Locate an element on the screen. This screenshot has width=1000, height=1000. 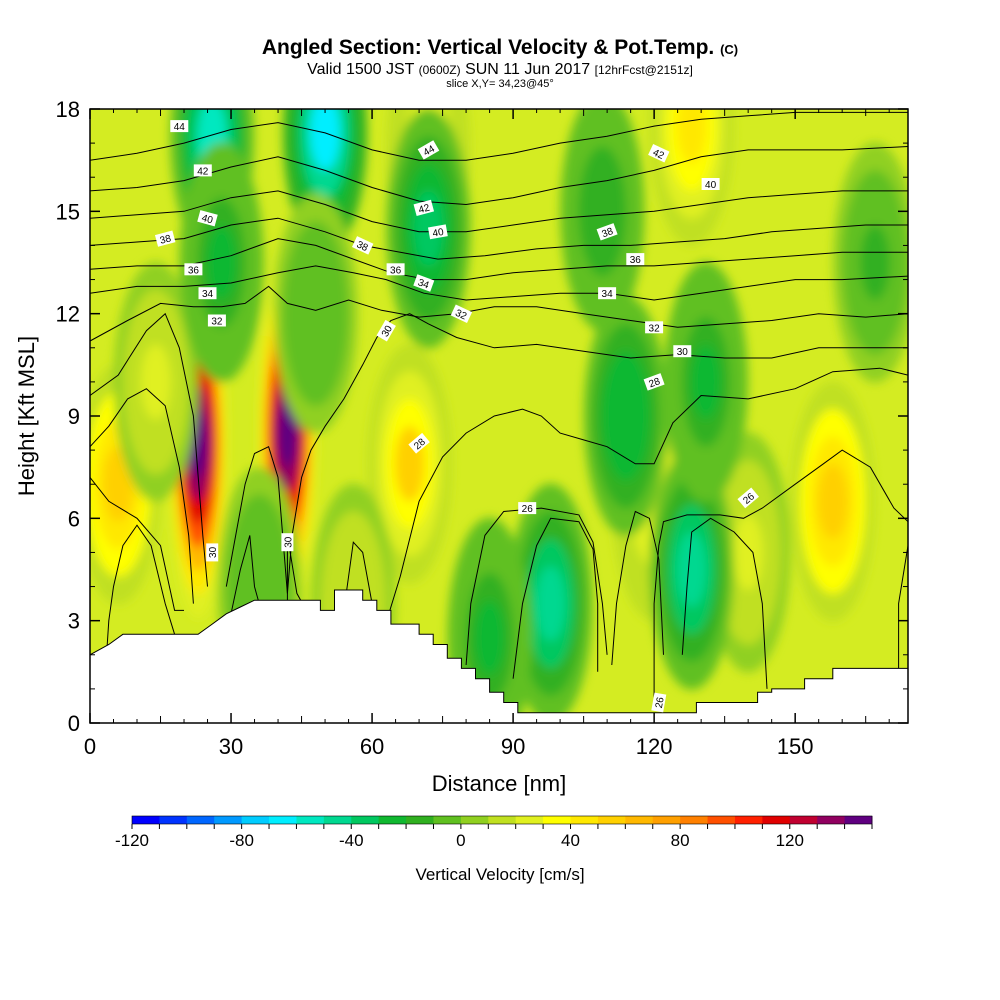
x-tick-label: 60 is located at coordinates (372, 746).